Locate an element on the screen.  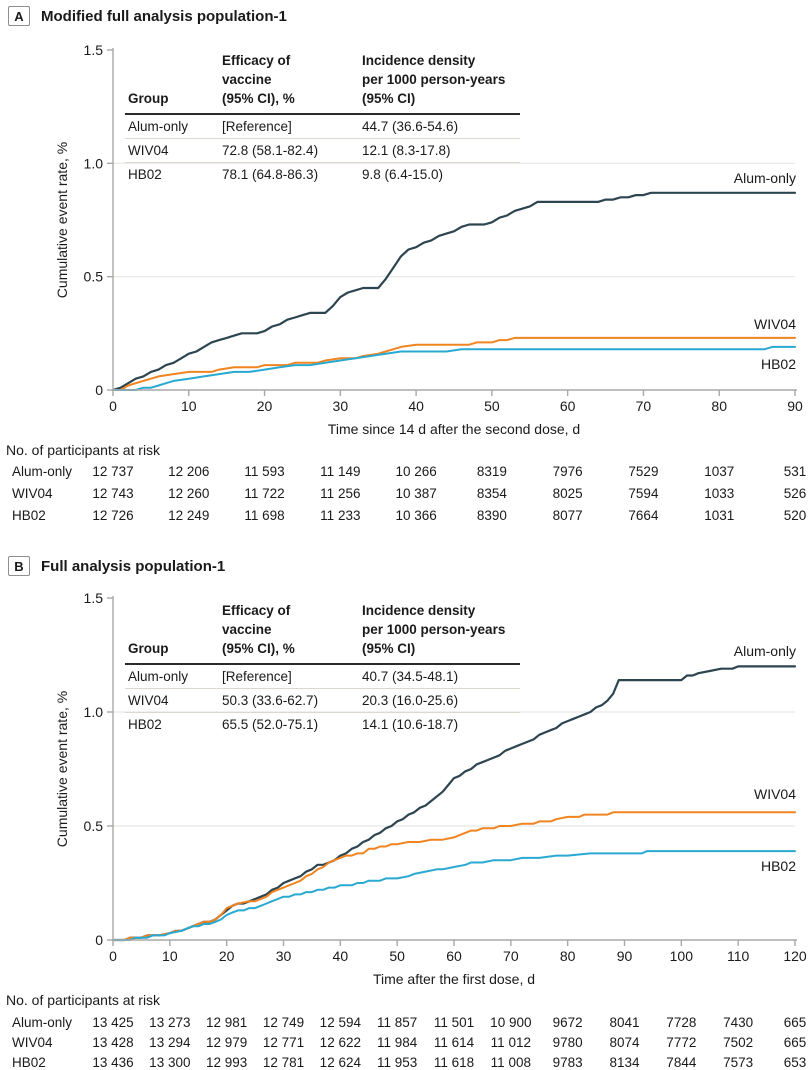
panel-b-stats-cell: 40.7 (34.5-48.1) is located at coordinates (410, 676).